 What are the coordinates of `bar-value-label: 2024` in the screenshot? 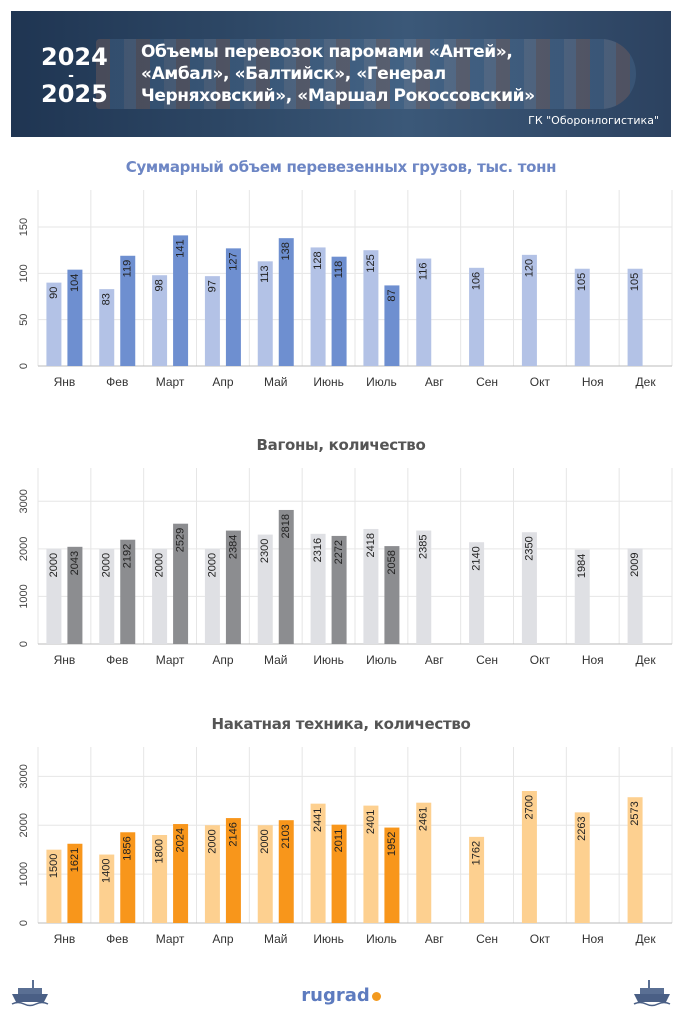 It's located at (180, 840).